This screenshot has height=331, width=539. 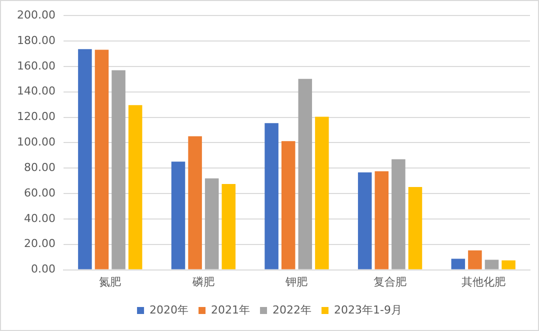 I want to click on legend-label: 2023年1-9月, so click(x=368, y=309).